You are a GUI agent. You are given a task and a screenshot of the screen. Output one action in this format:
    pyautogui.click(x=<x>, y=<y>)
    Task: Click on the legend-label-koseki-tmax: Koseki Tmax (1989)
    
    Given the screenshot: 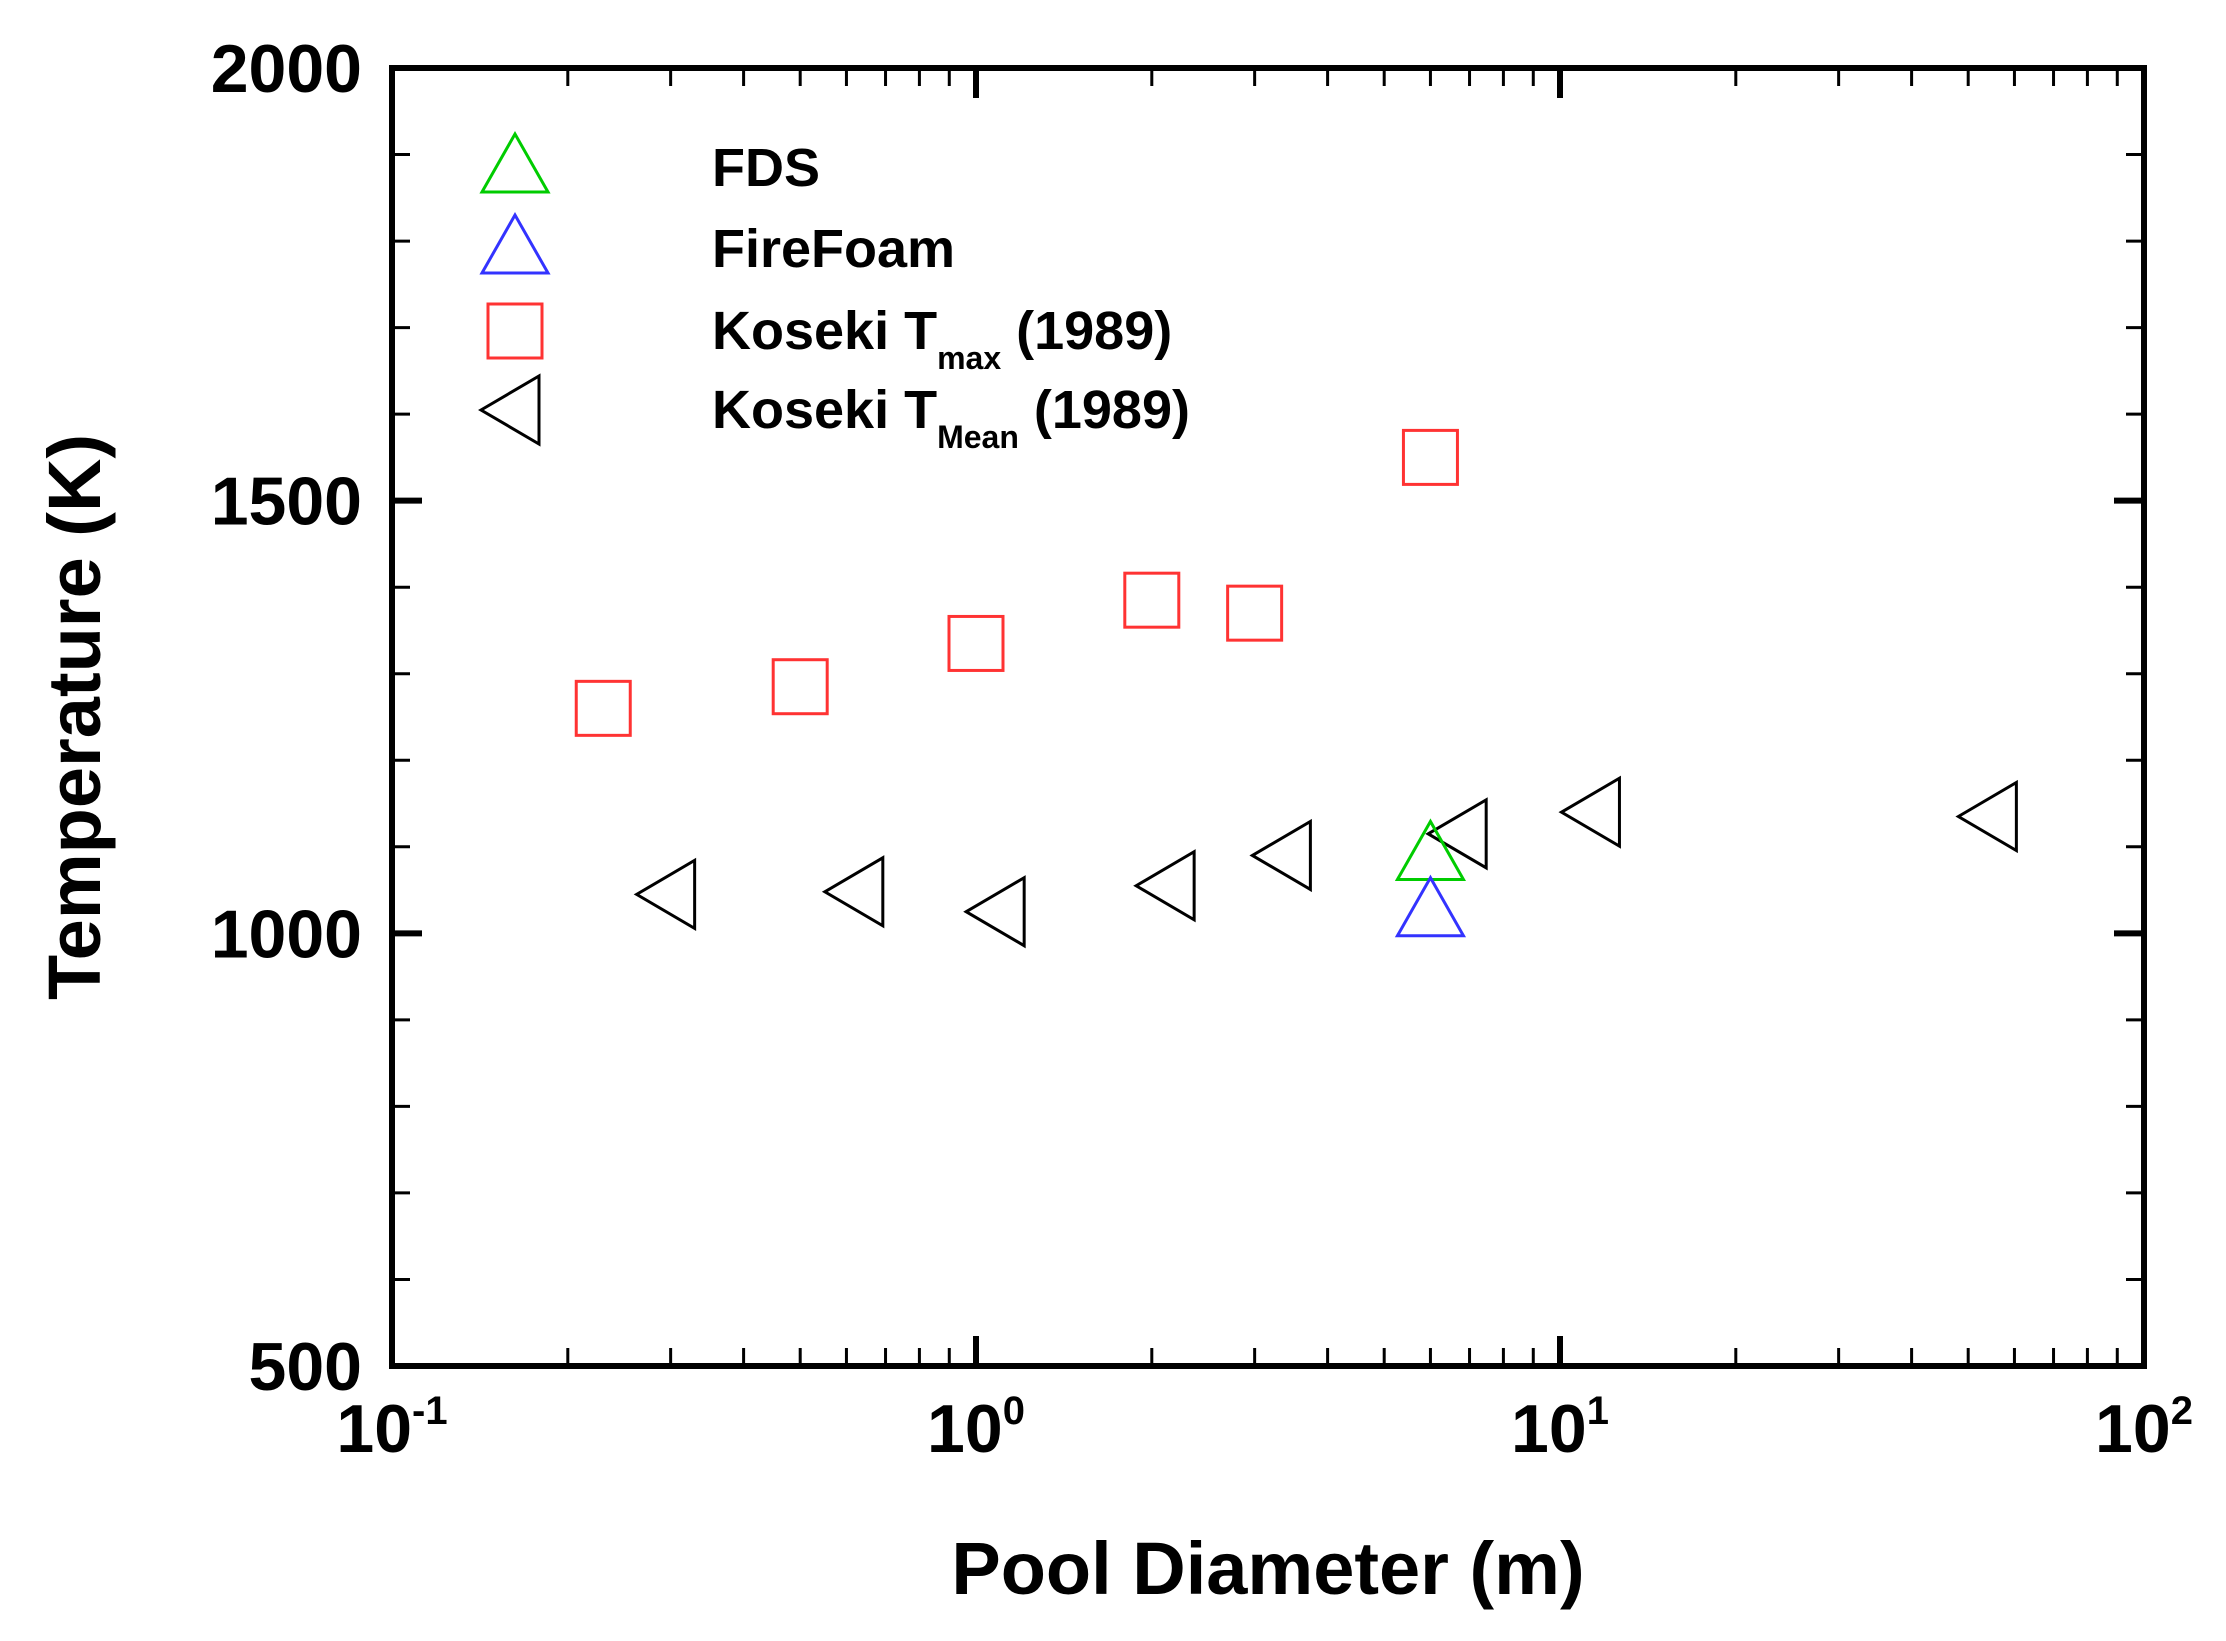 What is the action you would take?
    pyautogui.click(x=942, y=338)
    